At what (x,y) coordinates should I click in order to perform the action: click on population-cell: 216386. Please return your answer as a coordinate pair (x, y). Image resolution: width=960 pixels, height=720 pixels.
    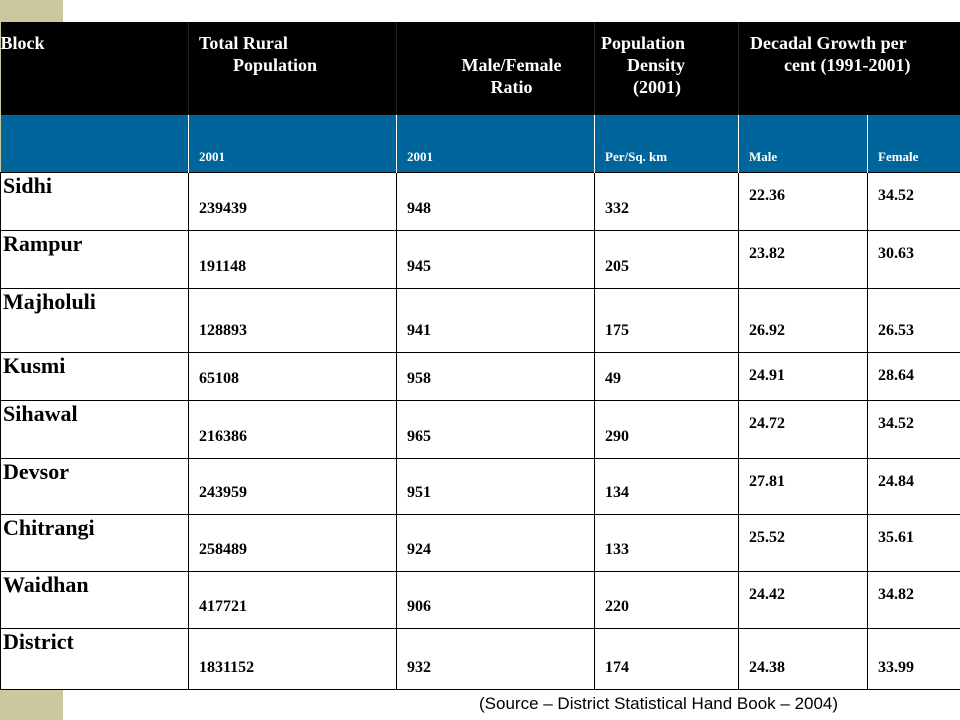
    Looking at the image, I should click on (292, 429).